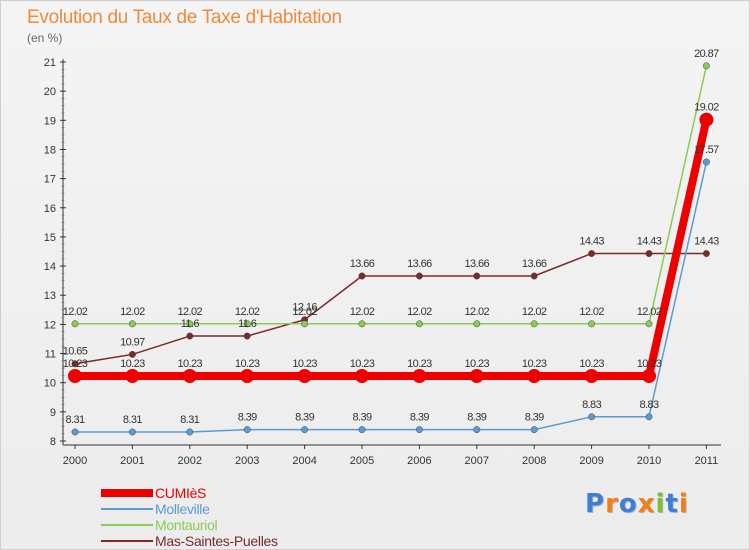 The image size is (750, 550). I want to click on x-tick-label: 2008, so click(534, 461).